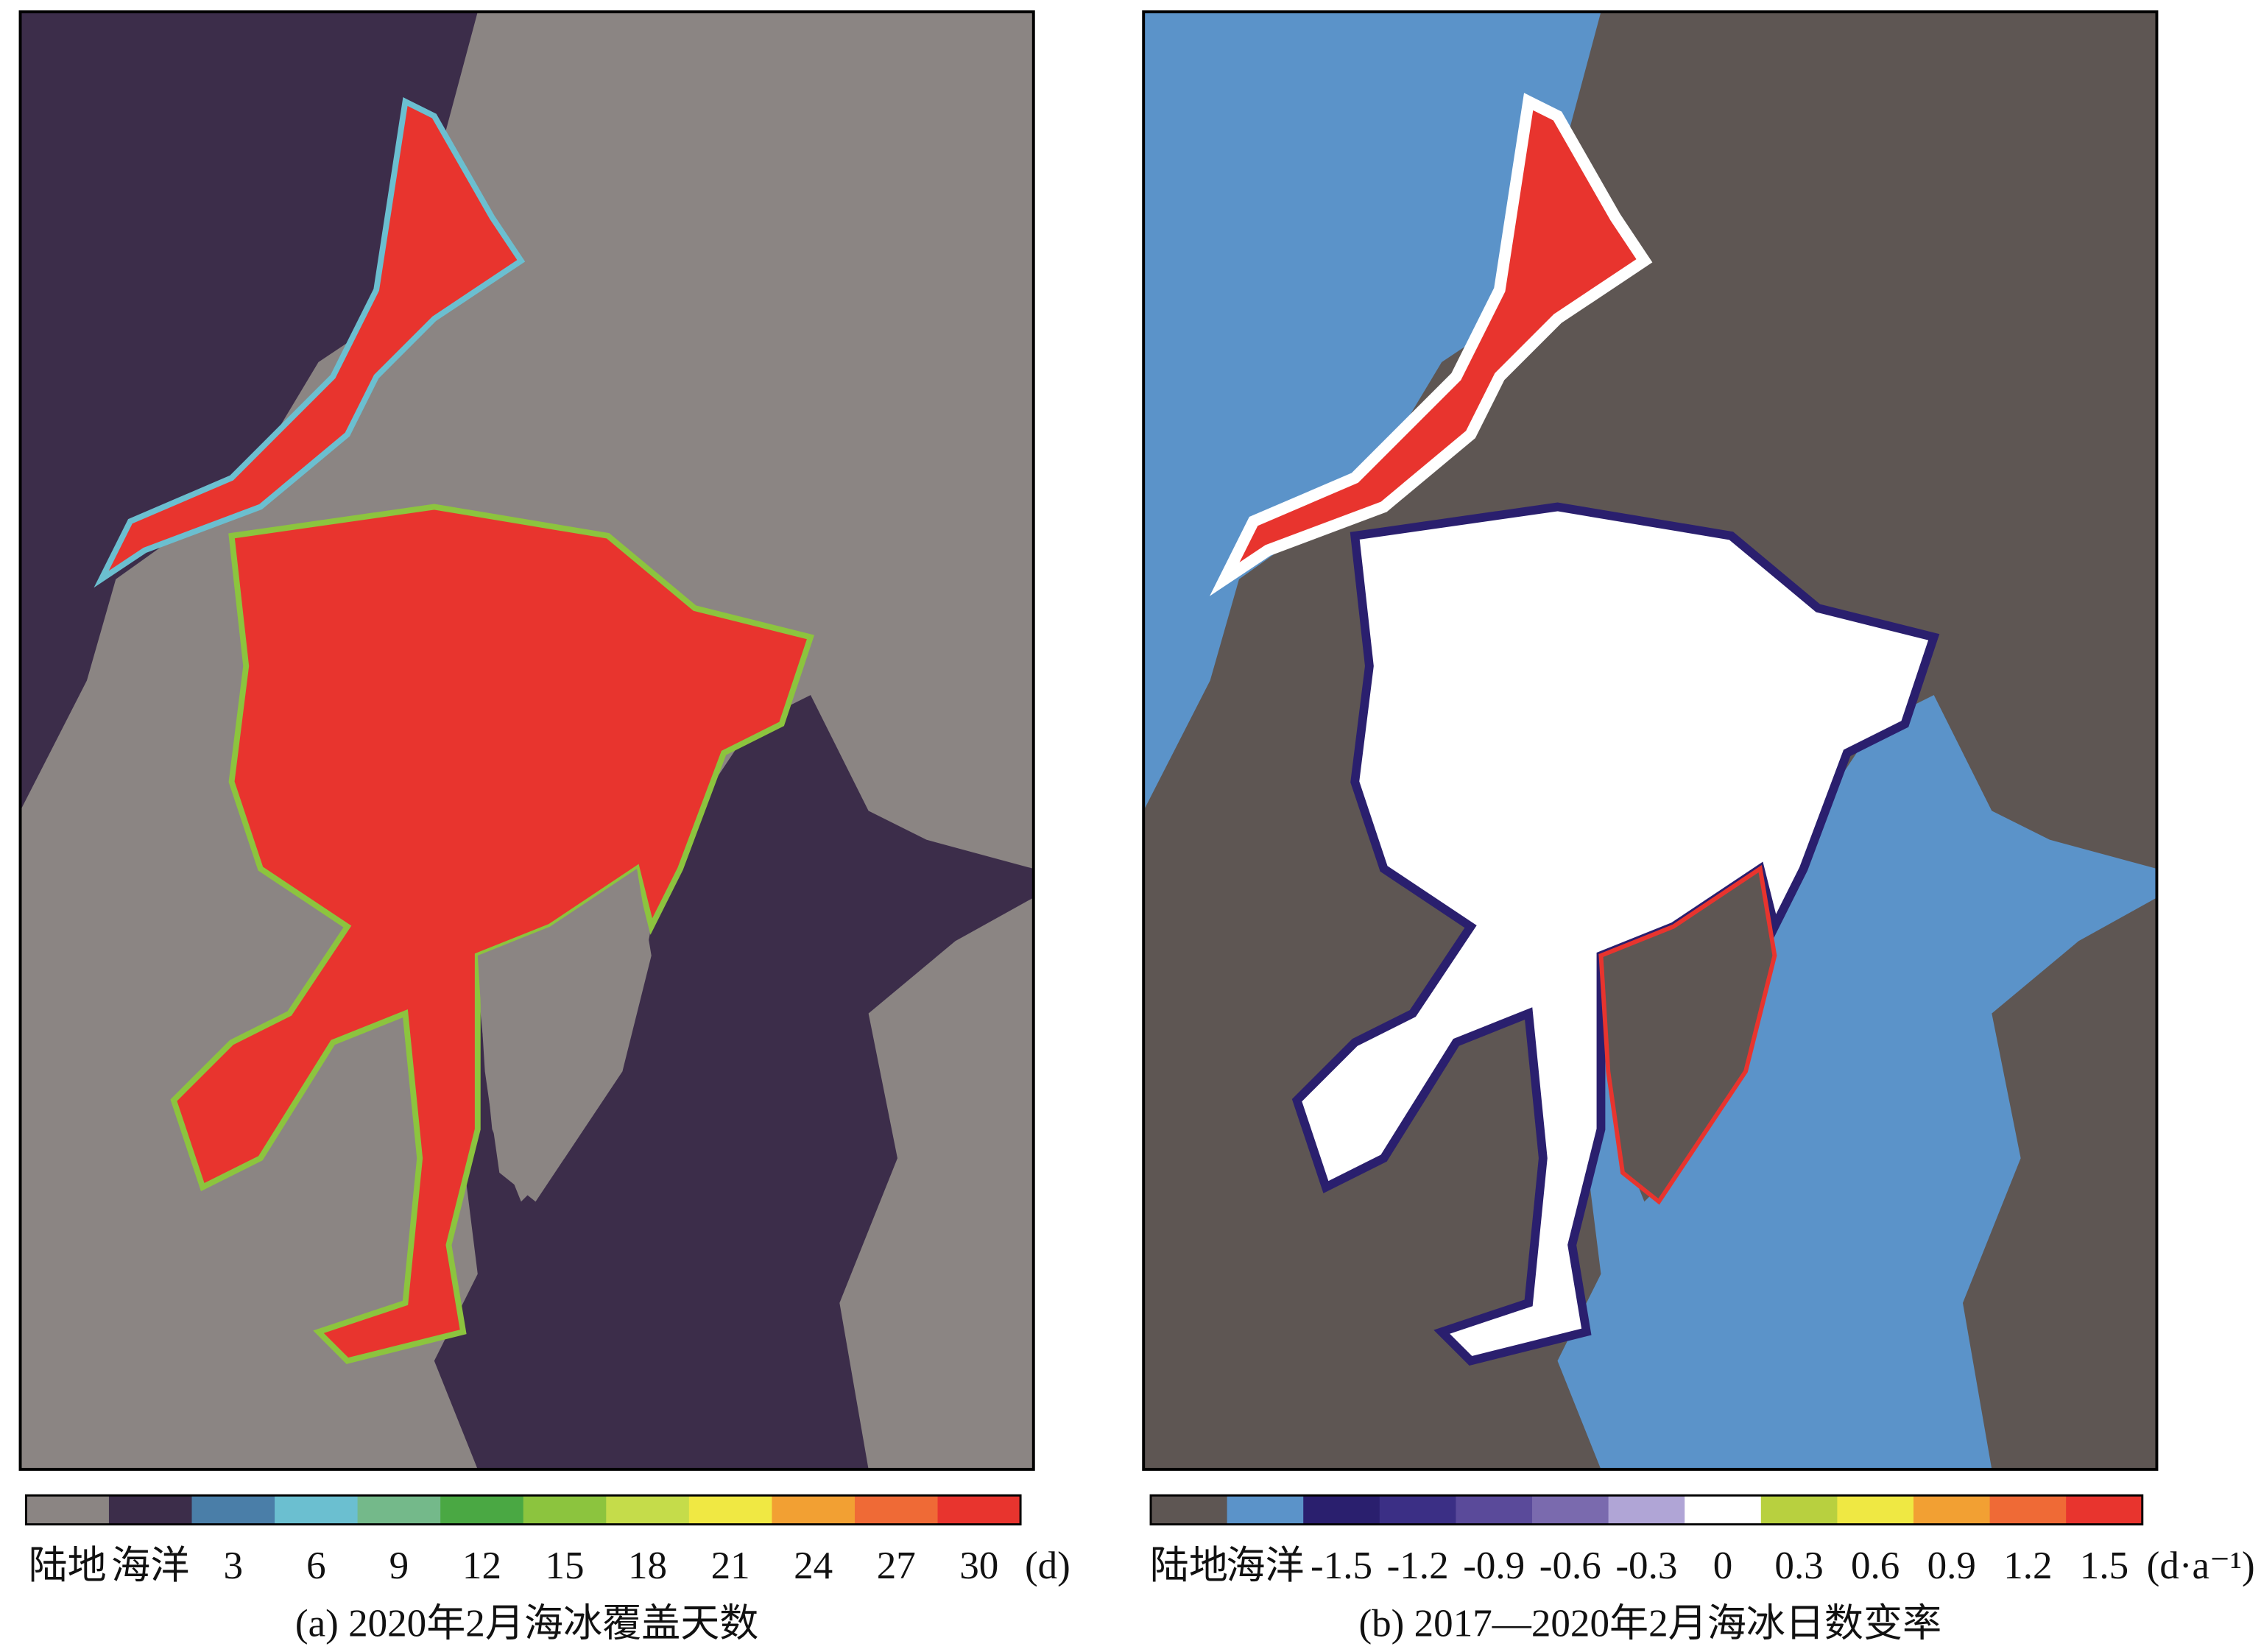 The image size is (2261, 1652). I want to click on legend-label: 0.9, so click(1951, 1566).